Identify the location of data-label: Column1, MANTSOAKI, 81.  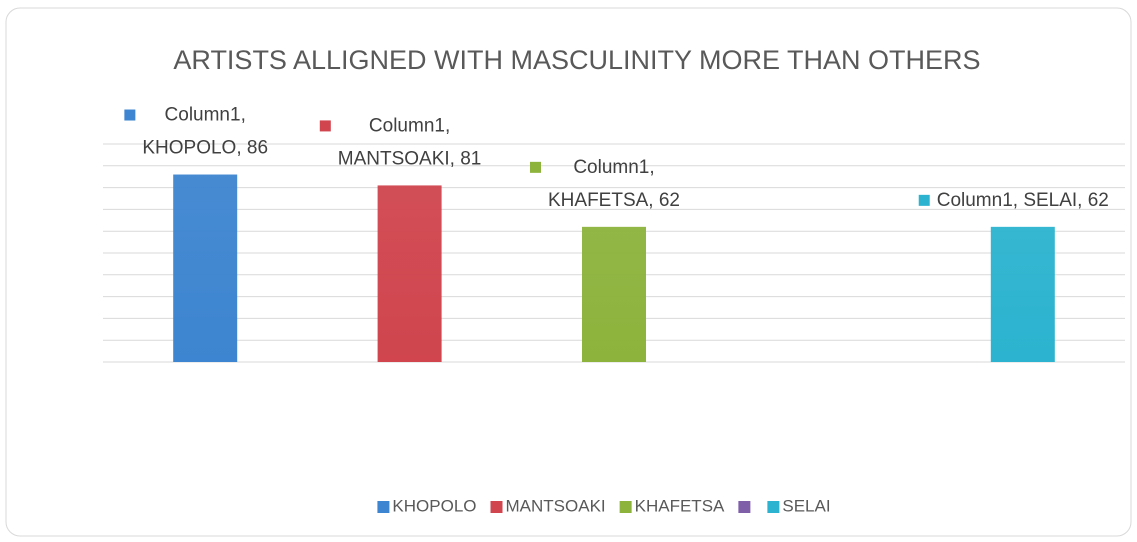
(410, 142).